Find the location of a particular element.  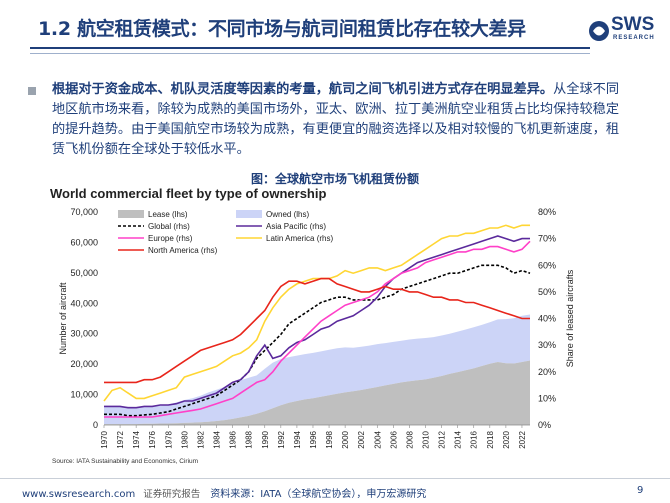

legend-label: Global (rhs) is located at coordinates (169, 226).